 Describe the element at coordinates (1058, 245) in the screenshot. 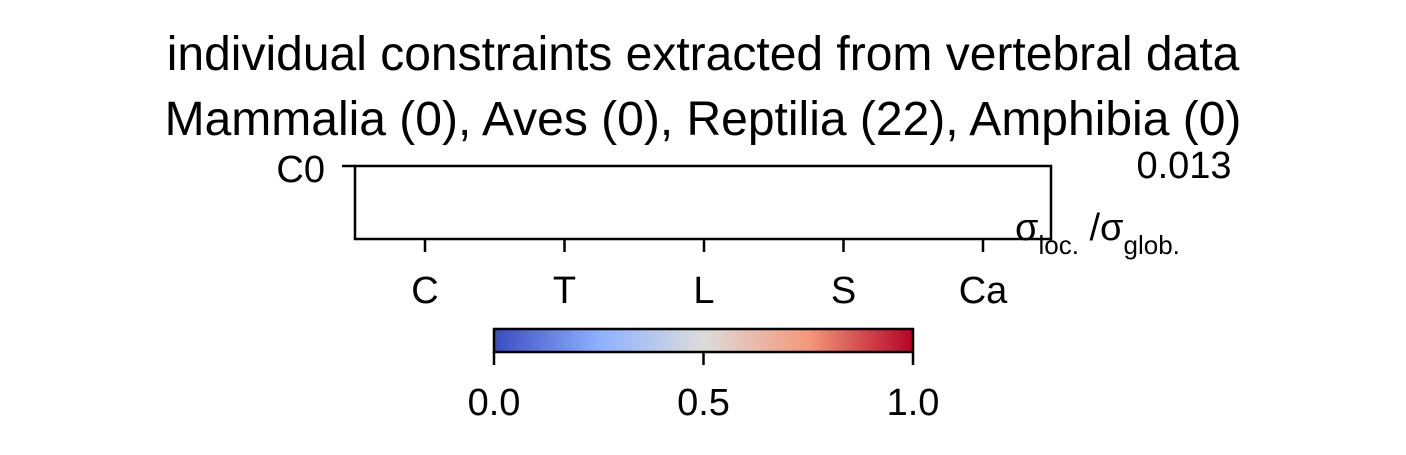

I see `ratio-numerator-sub: loc.` at that location.